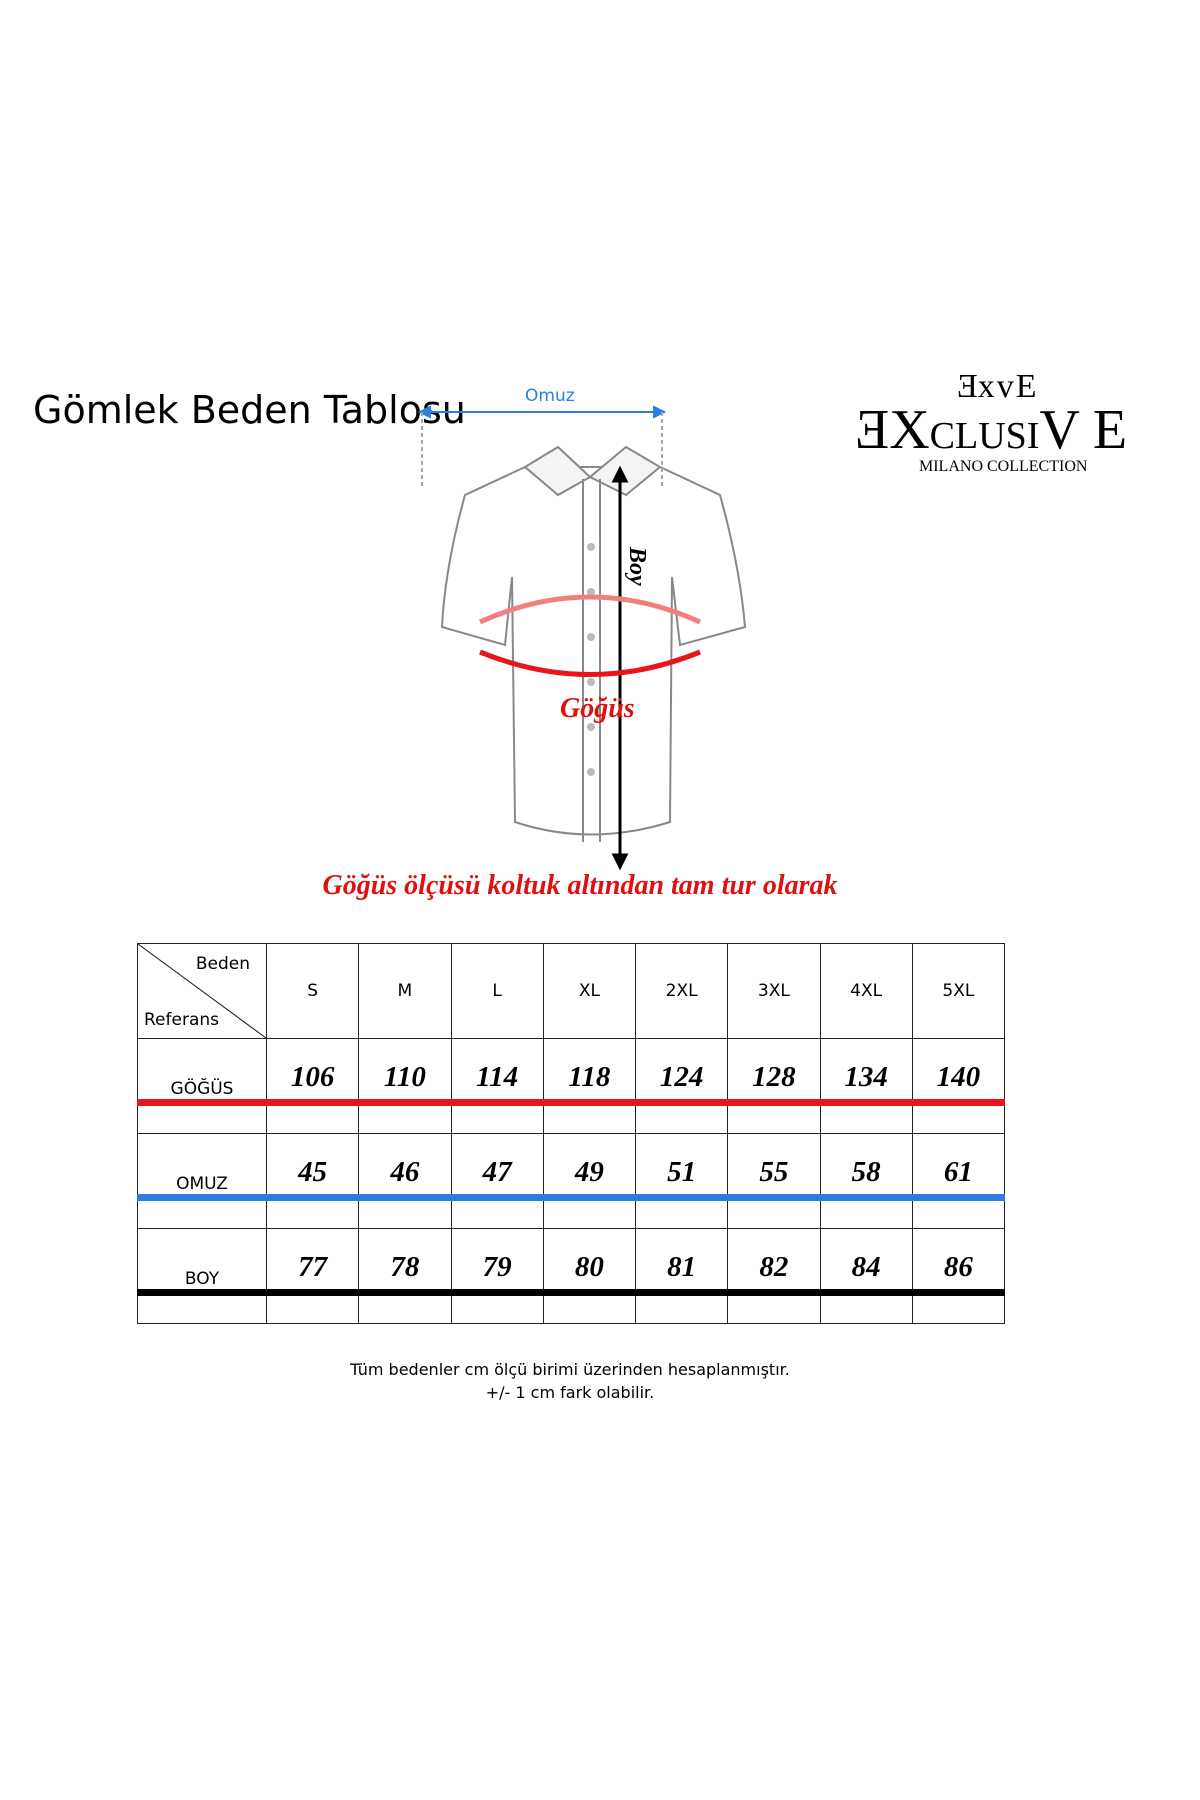  I want to click on cell-value: 106, so click(312, 1077).